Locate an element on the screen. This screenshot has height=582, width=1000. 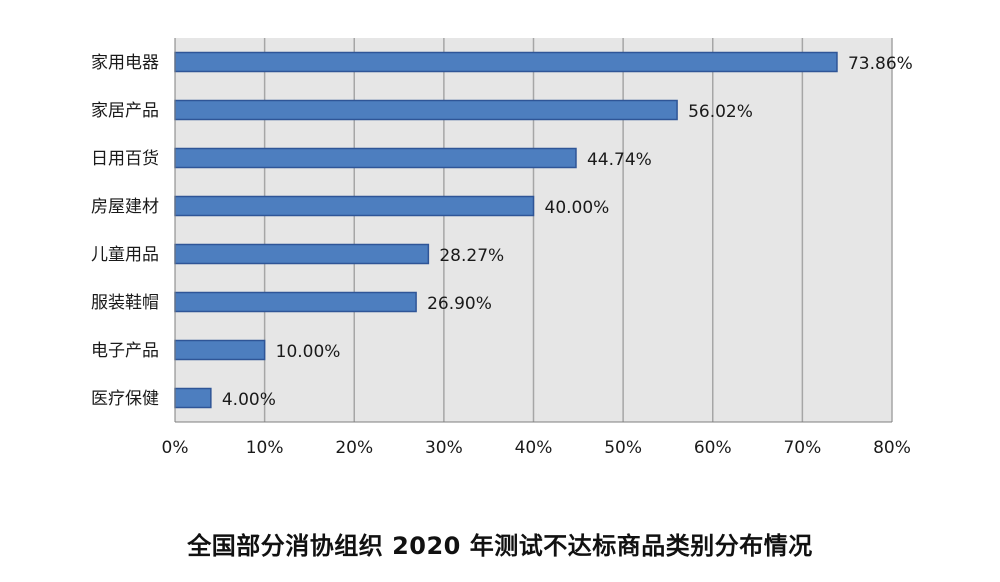
x-tick-label: 50% is located at coordinates (623, 448).